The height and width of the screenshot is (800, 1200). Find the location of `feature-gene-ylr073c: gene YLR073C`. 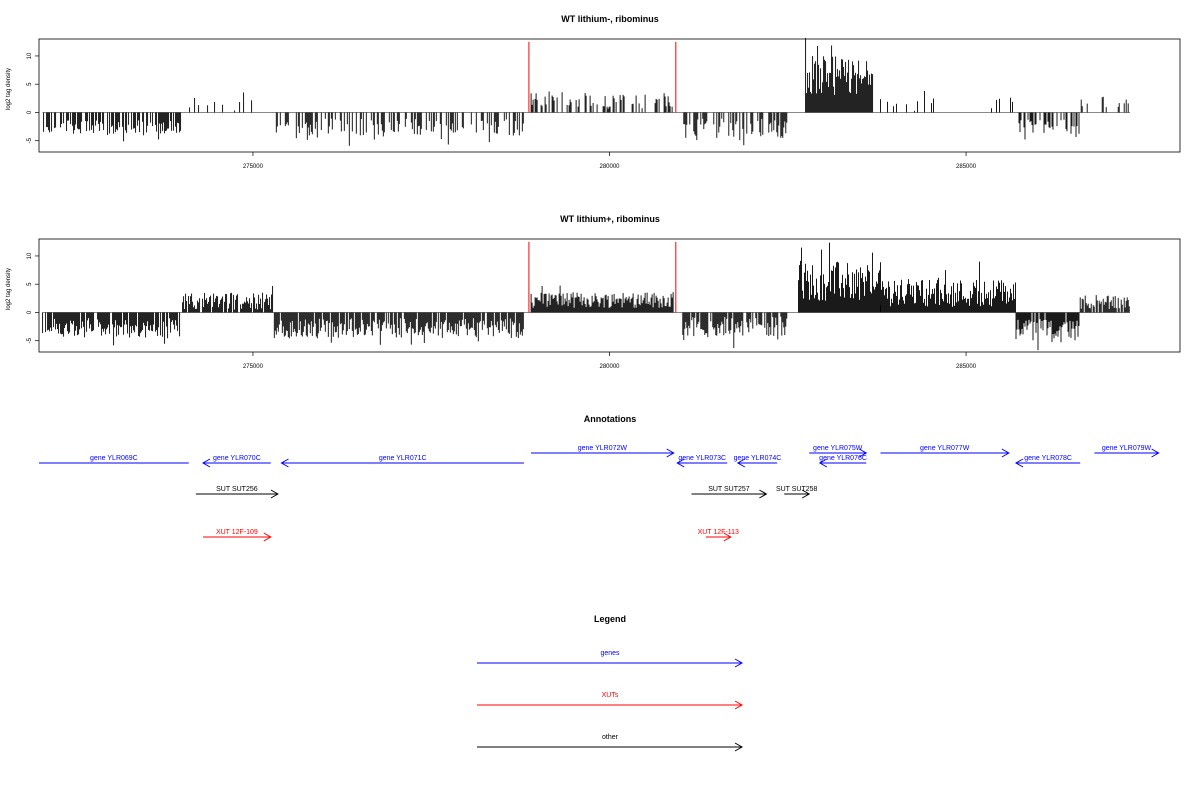

feature-gene-ylr073c: gene YLR073C is located at coordinates (702, 461).